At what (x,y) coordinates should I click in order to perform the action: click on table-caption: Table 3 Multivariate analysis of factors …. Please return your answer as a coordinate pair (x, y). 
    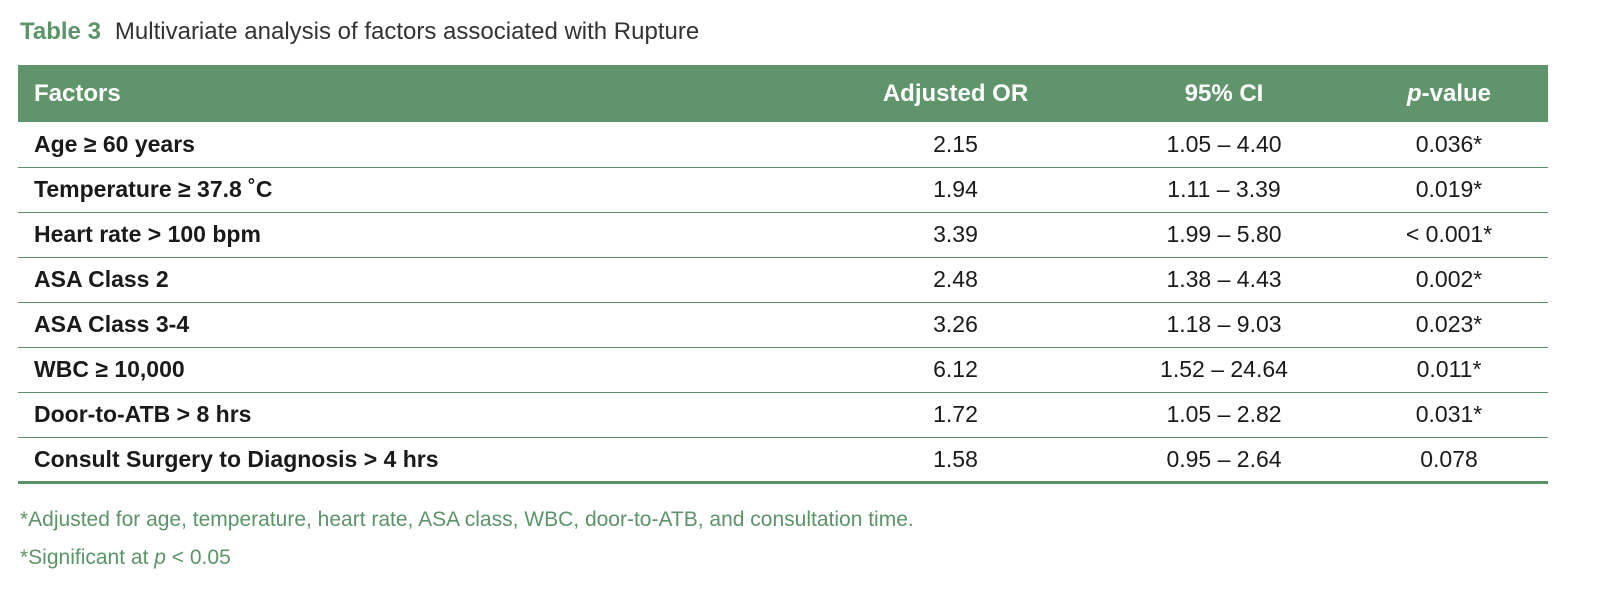
    Looking at the image, I should click on (359, 32).